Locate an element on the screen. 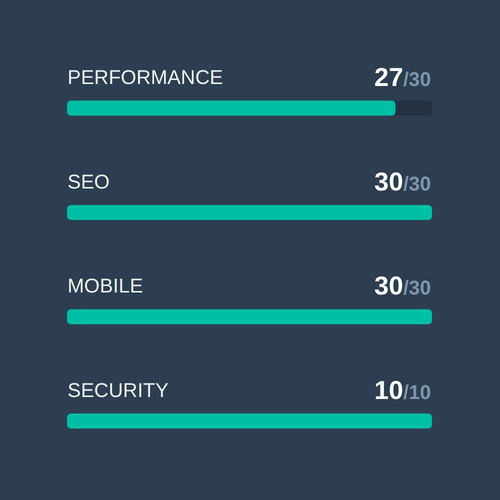  y-tick-label: PERFORMANCE is located at coordinates (145, 78).